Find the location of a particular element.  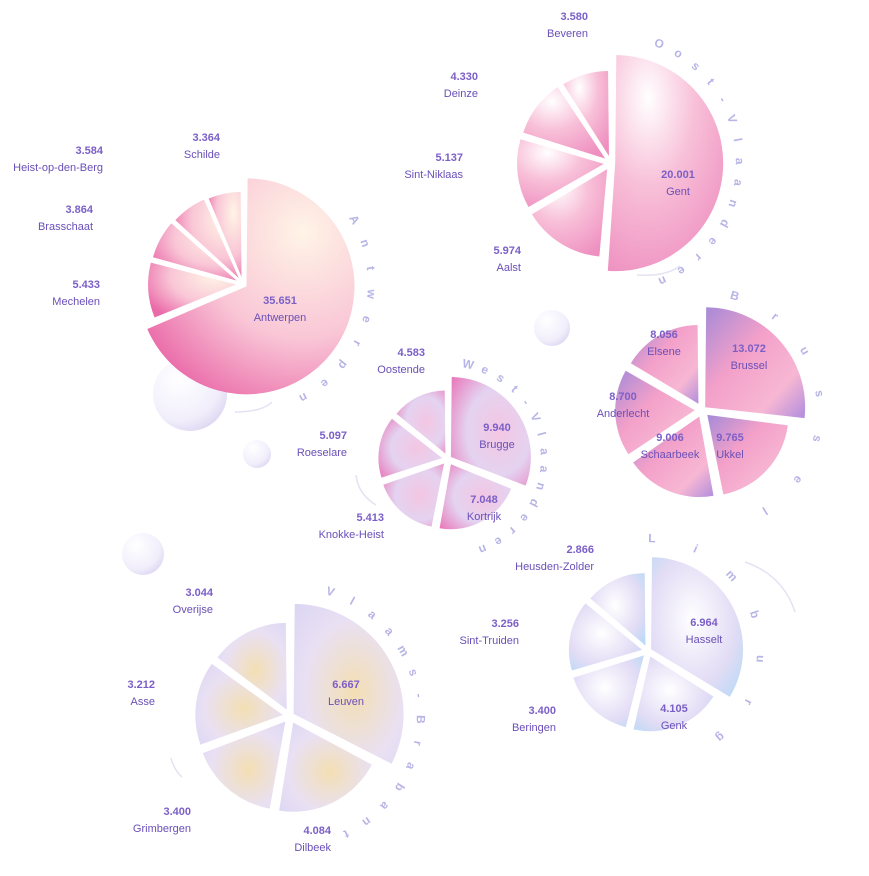

category-label: Antwerpen is located at coordinates (280, 318).